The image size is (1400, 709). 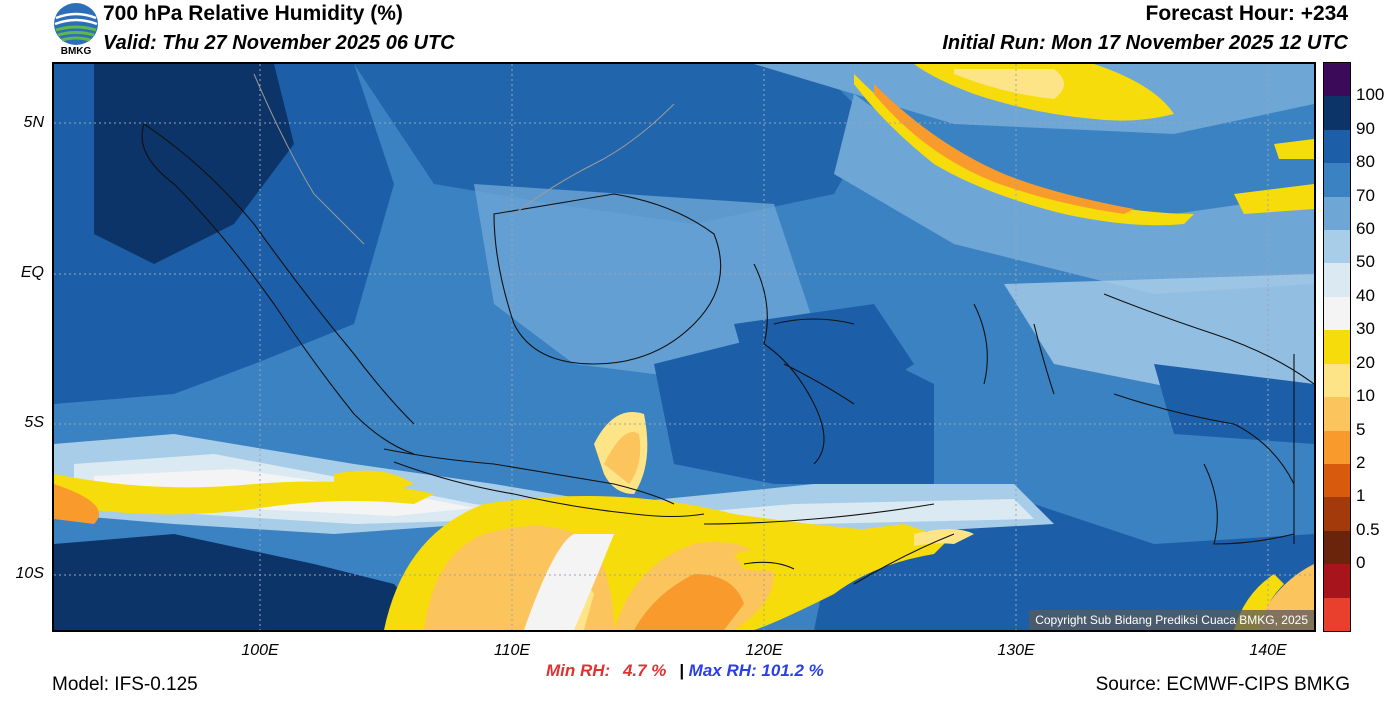 What do you see at coordinates (1361, 429) in the screenshot?
I see `colorbar-label: 5` at bounding box center [1361, 429].